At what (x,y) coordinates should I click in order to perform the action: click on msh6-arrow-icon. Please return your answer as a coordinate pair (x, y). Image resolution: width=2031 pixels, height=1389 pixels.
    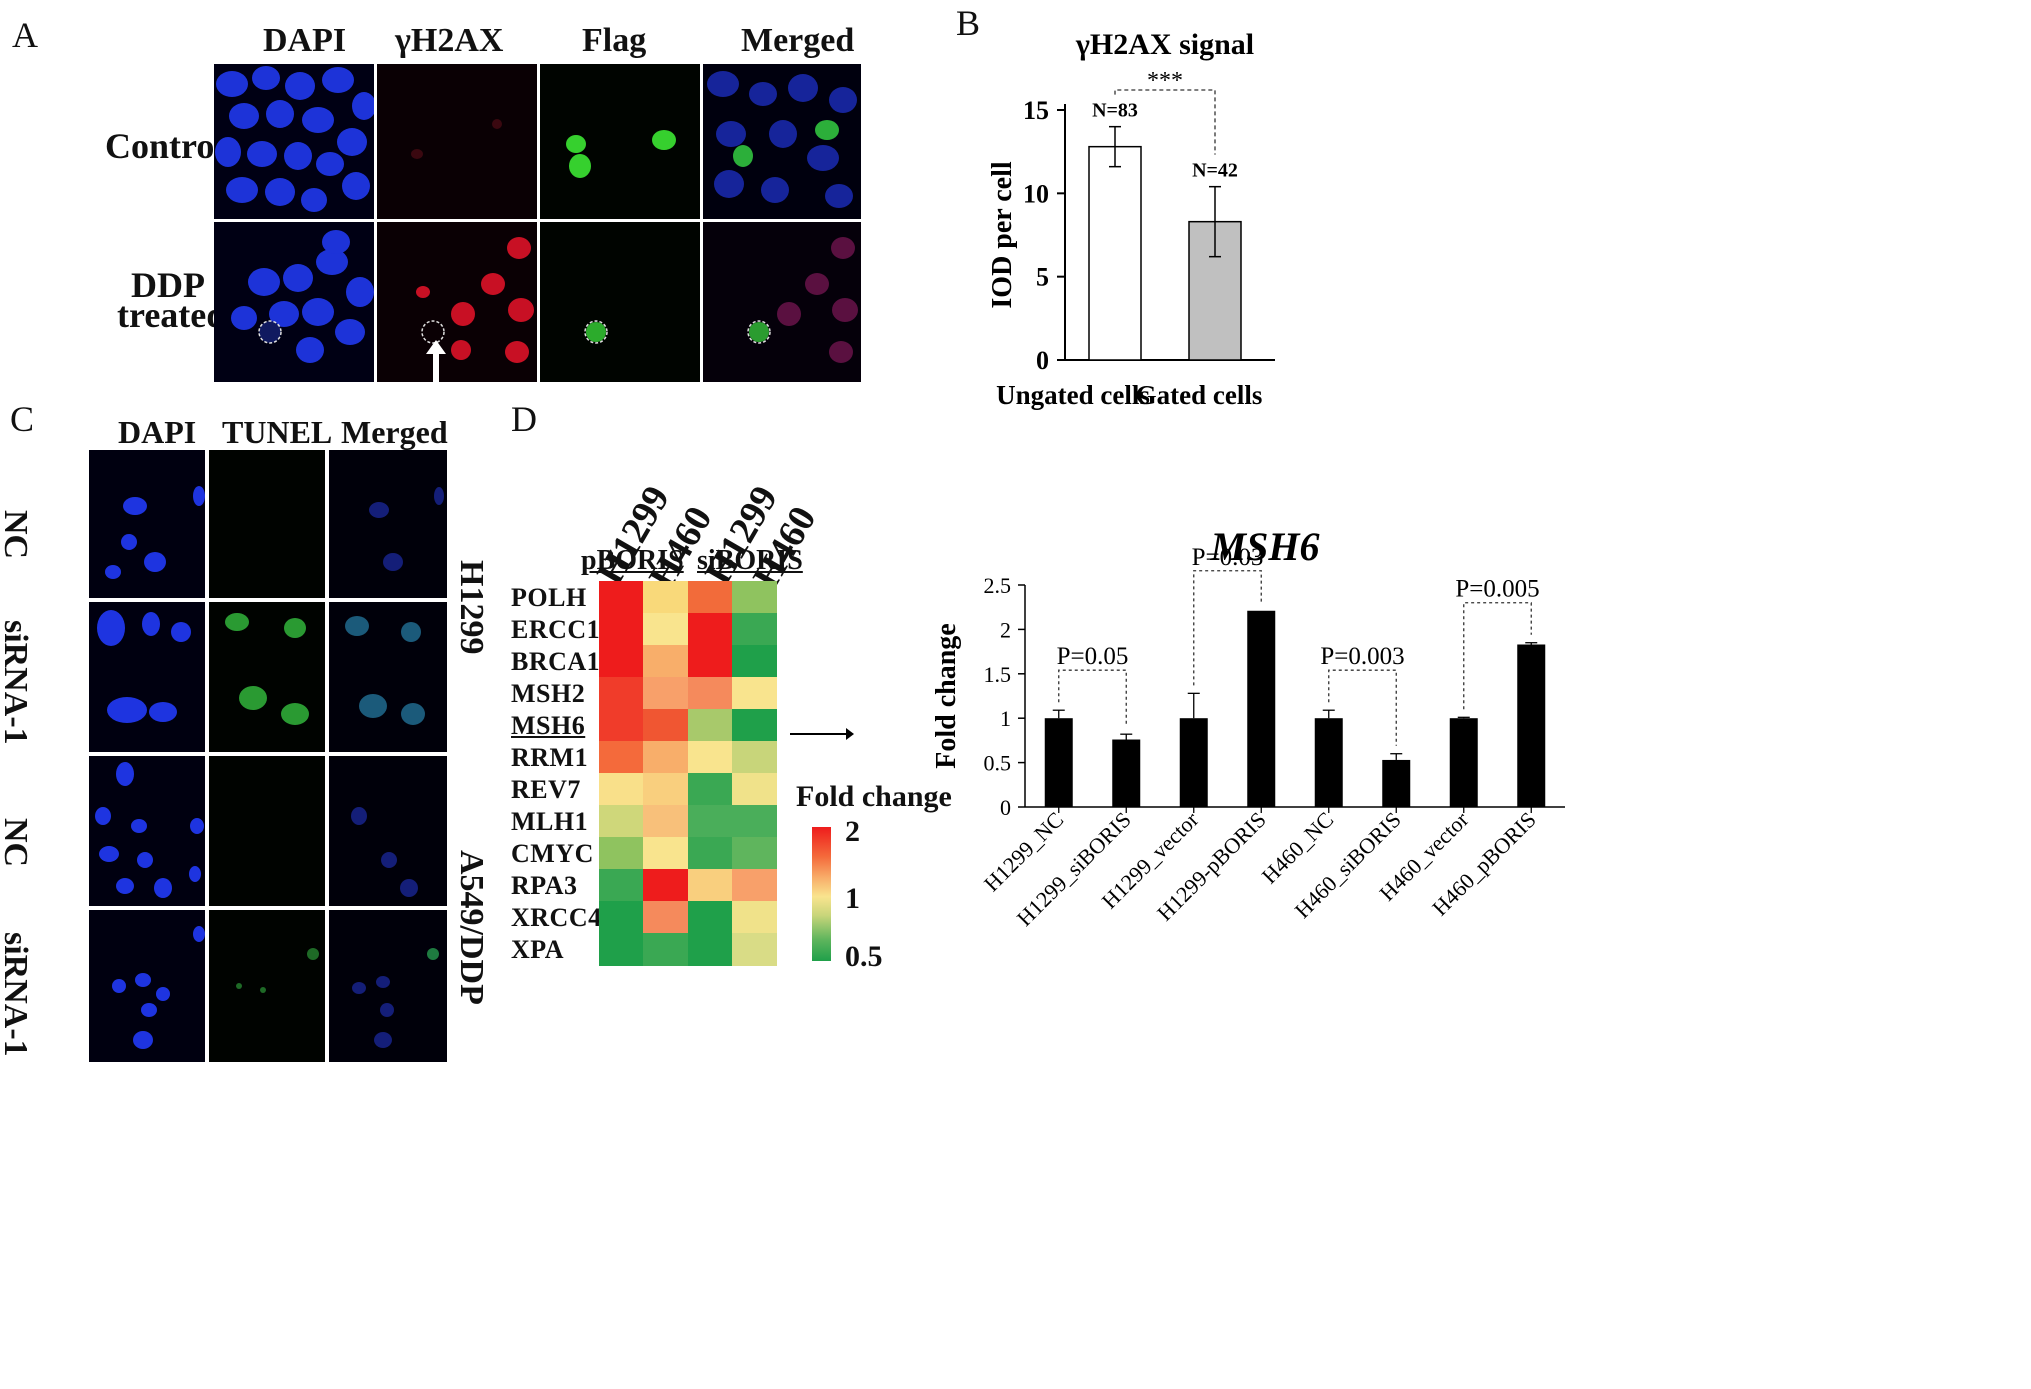
    Looking at the image, I should click on (822, 736).